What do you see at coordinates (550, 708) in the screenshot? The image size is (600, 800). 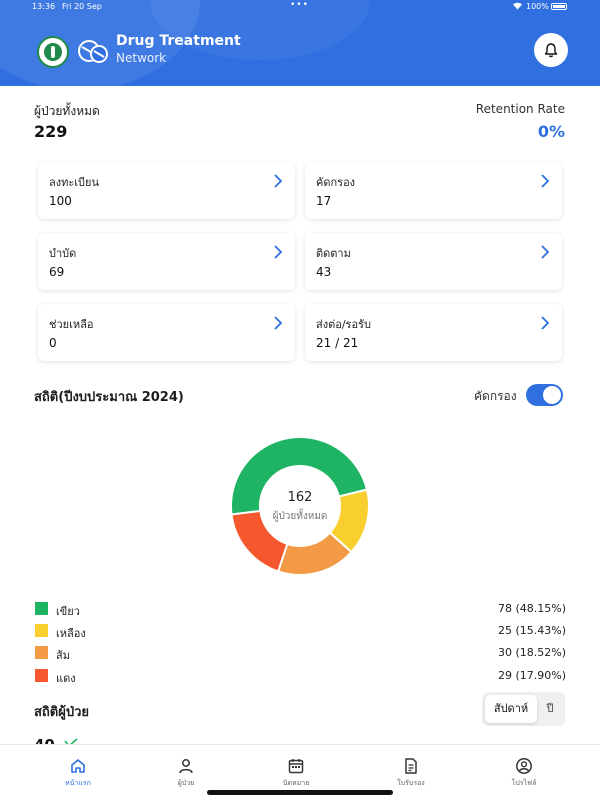 I see `period-year-button: ปี` at bounding box center [550, 708].